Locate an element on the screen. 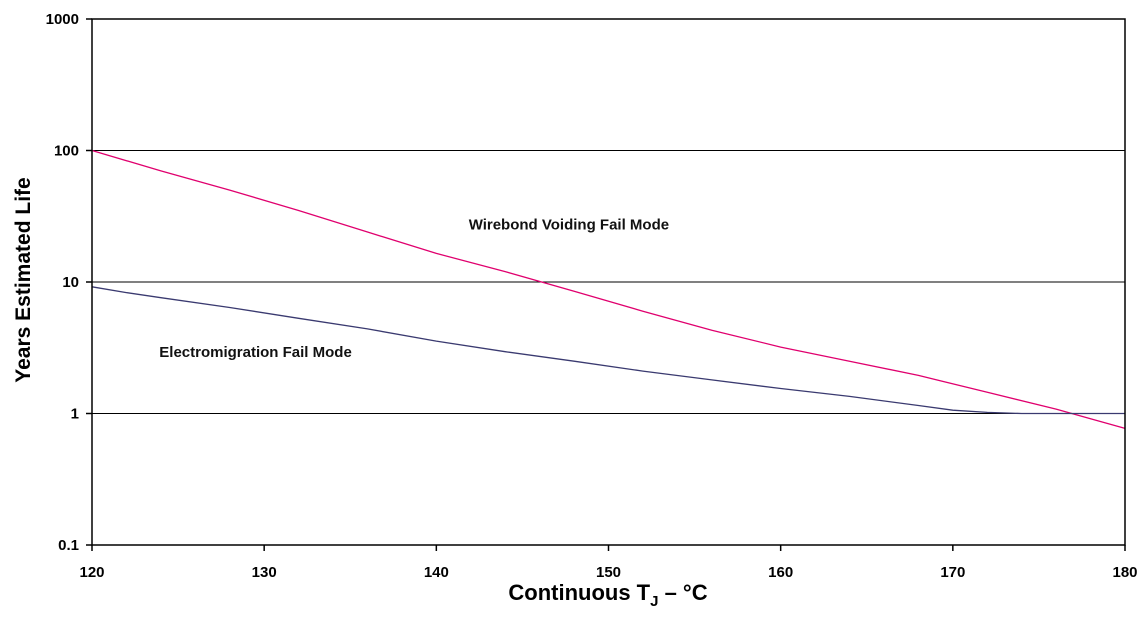  x-tick-label: 170 is located at coordinates (952, 572).